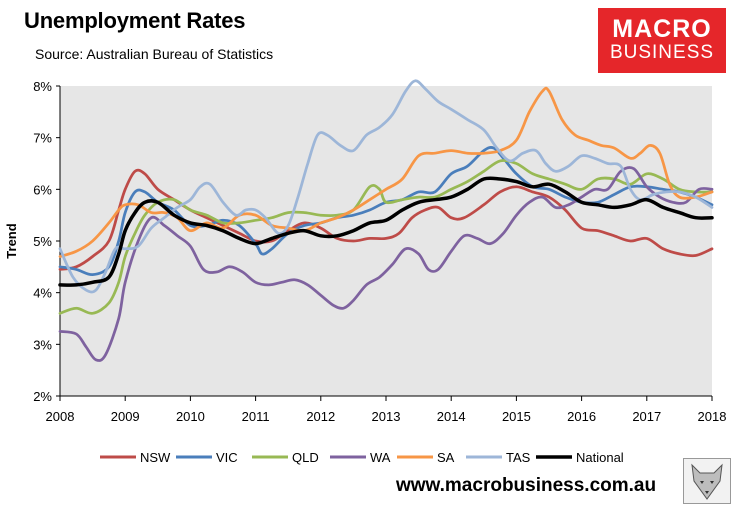 Image resolution: width=744 pixels, height=508 pixels. What do you see at coordinates (662, 52) in the screenshot?
I see `logo-line-business: BUSINESS` at bounding box center [662, 52].